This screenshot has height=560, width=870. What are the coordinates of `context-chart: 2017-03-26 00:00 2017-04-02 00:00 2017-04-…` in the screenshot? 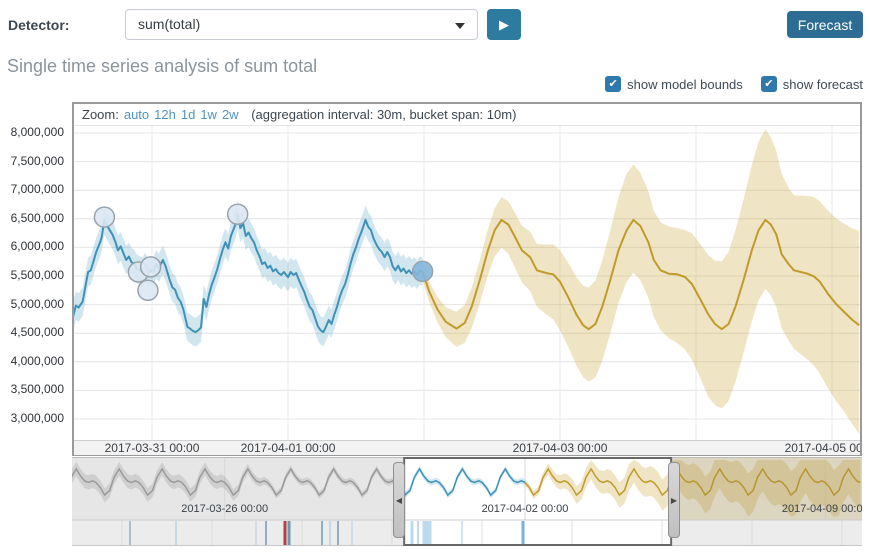 It's located at (467, 502).